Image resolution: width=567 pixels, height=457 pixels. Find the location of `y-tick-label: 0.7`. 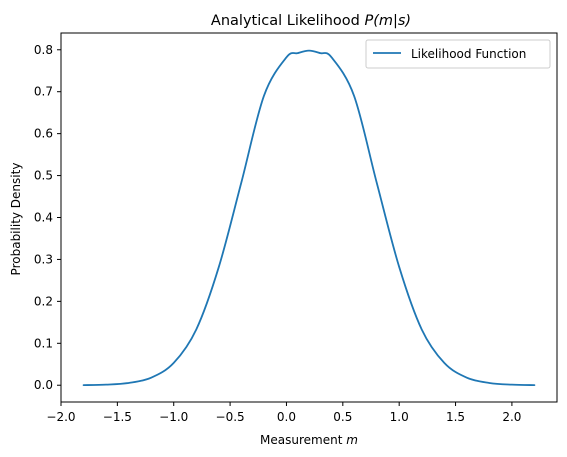

y-tick-label: 0.7 is located at coordinates (43, 92).